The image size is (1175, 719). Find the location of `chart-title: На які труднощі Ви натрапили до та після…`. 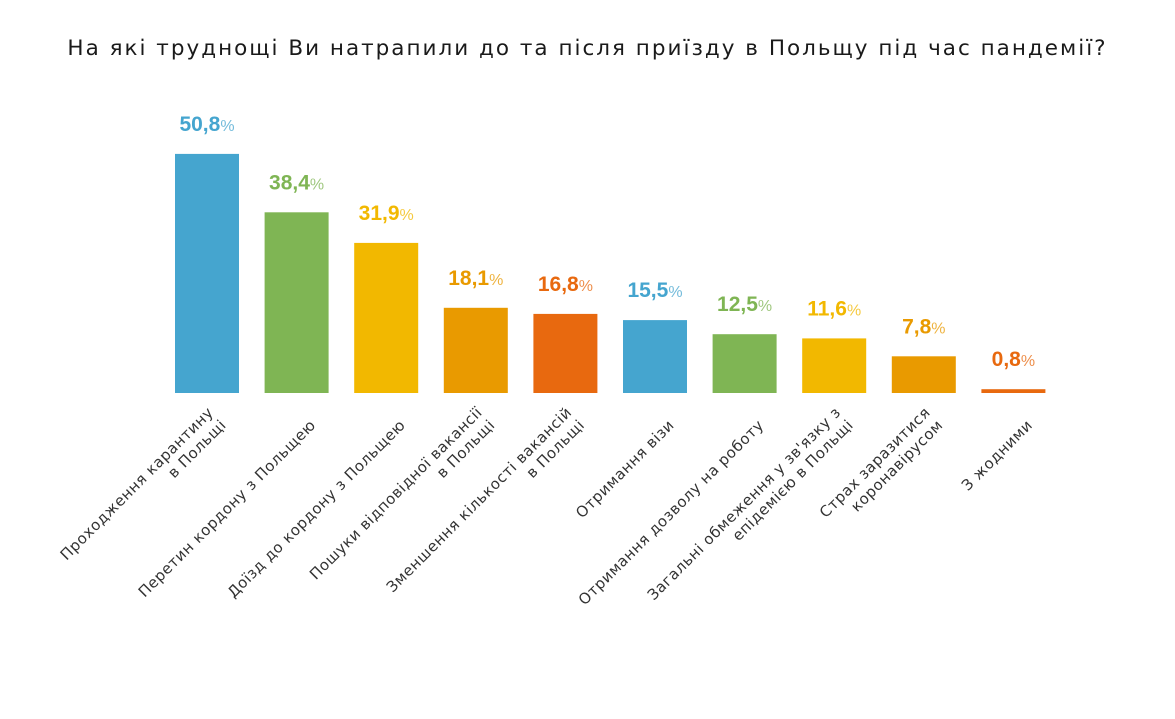

chart-title: На які труднощі Ви натрапили до та після… is located at coordinates (587, 48).